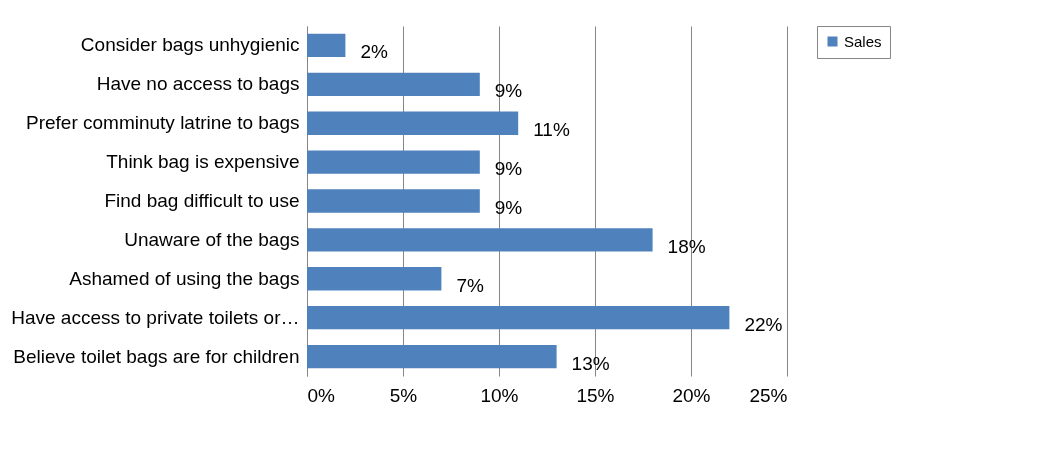 Image resolution: width=1042 pixels, height=453 pixels. Describe the element at coordinates (374, 52) in the screenshot. I see `data-label: 2%` at that location.